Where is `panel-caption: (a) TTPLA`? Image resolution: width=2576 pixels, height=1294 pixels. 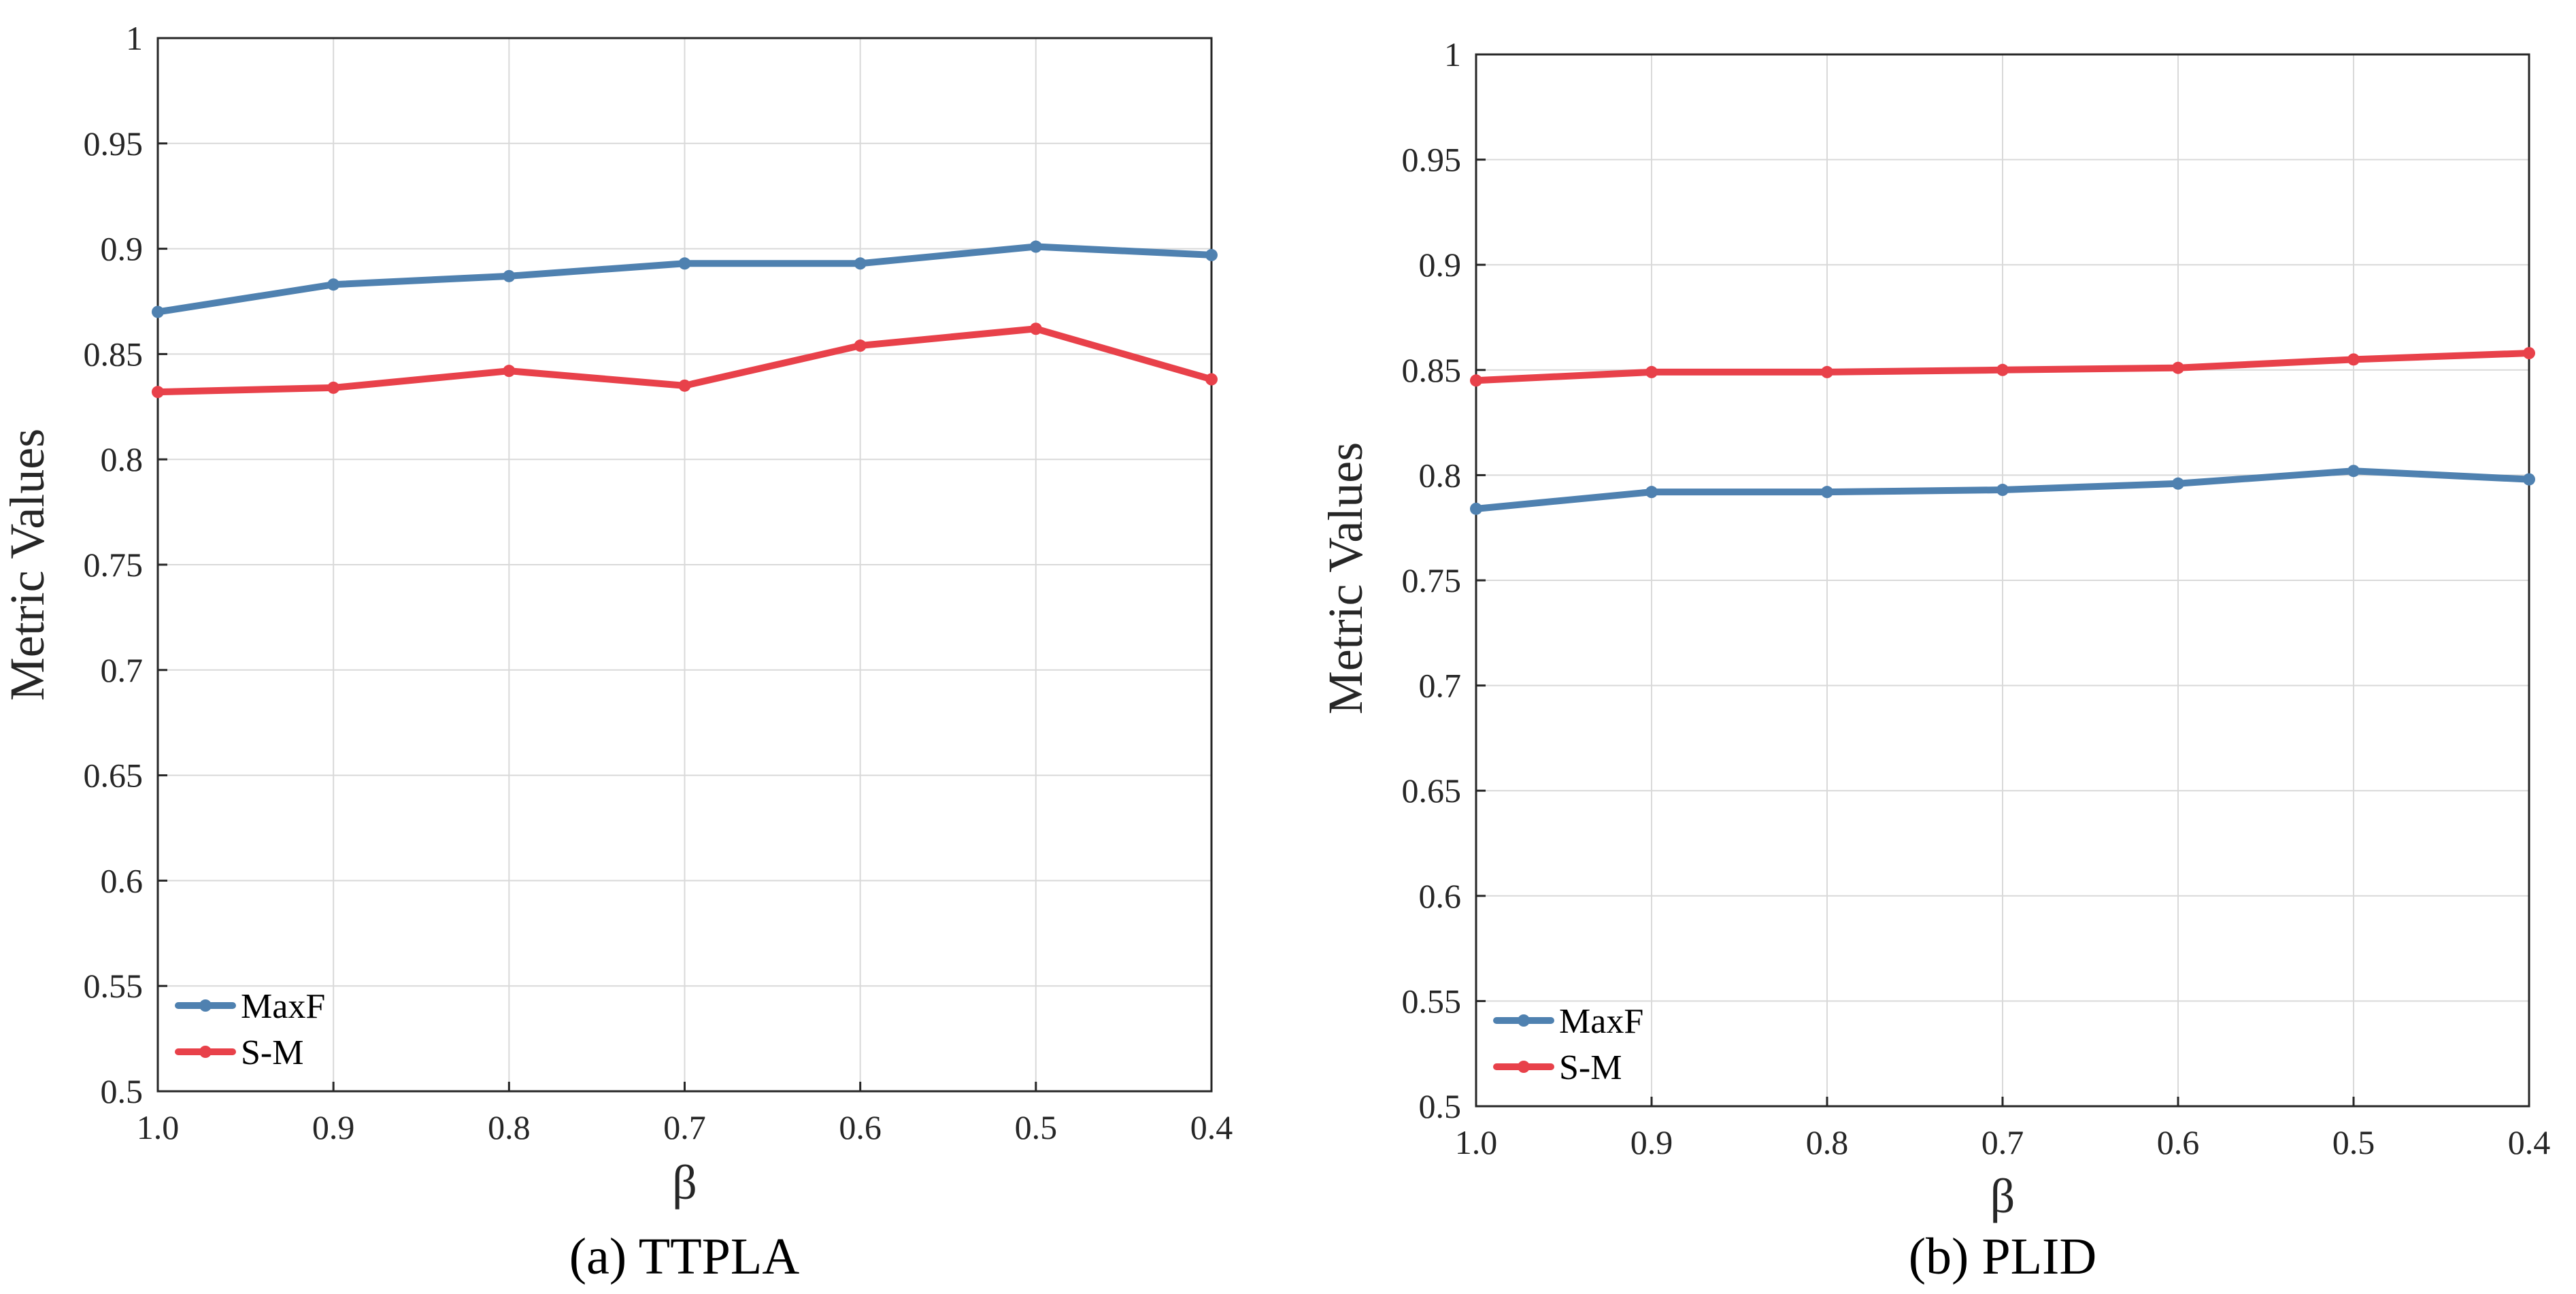
panel-caption: (a) TTPLA is located at coordinates (684, 1256).